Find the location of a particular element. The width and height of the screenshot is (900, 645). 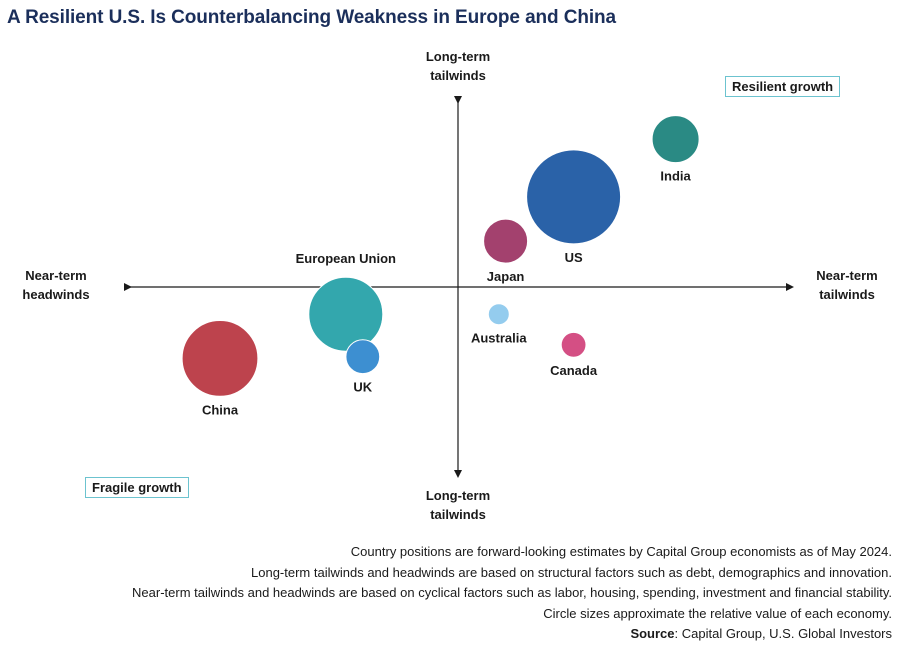

bubble-india is located at coordinates (675, 139).